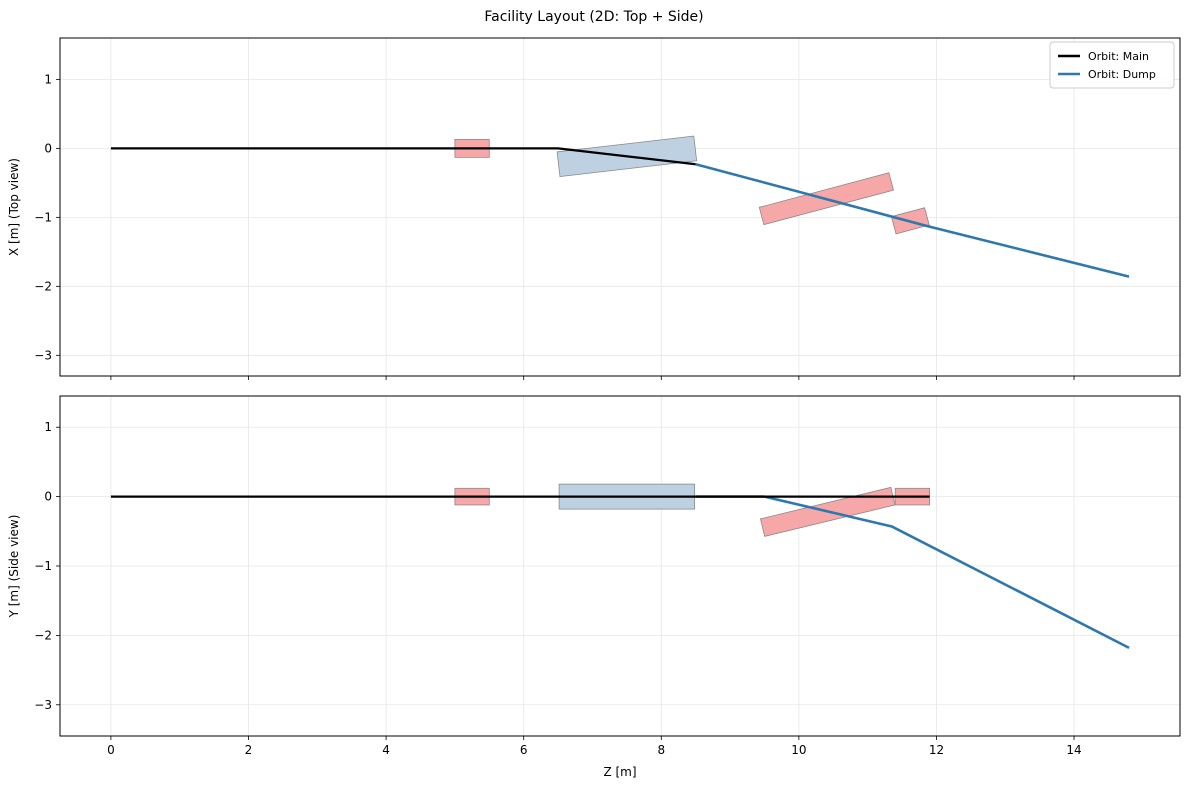  I want to click on x-axis-label: Z [m], so click(619, 772).